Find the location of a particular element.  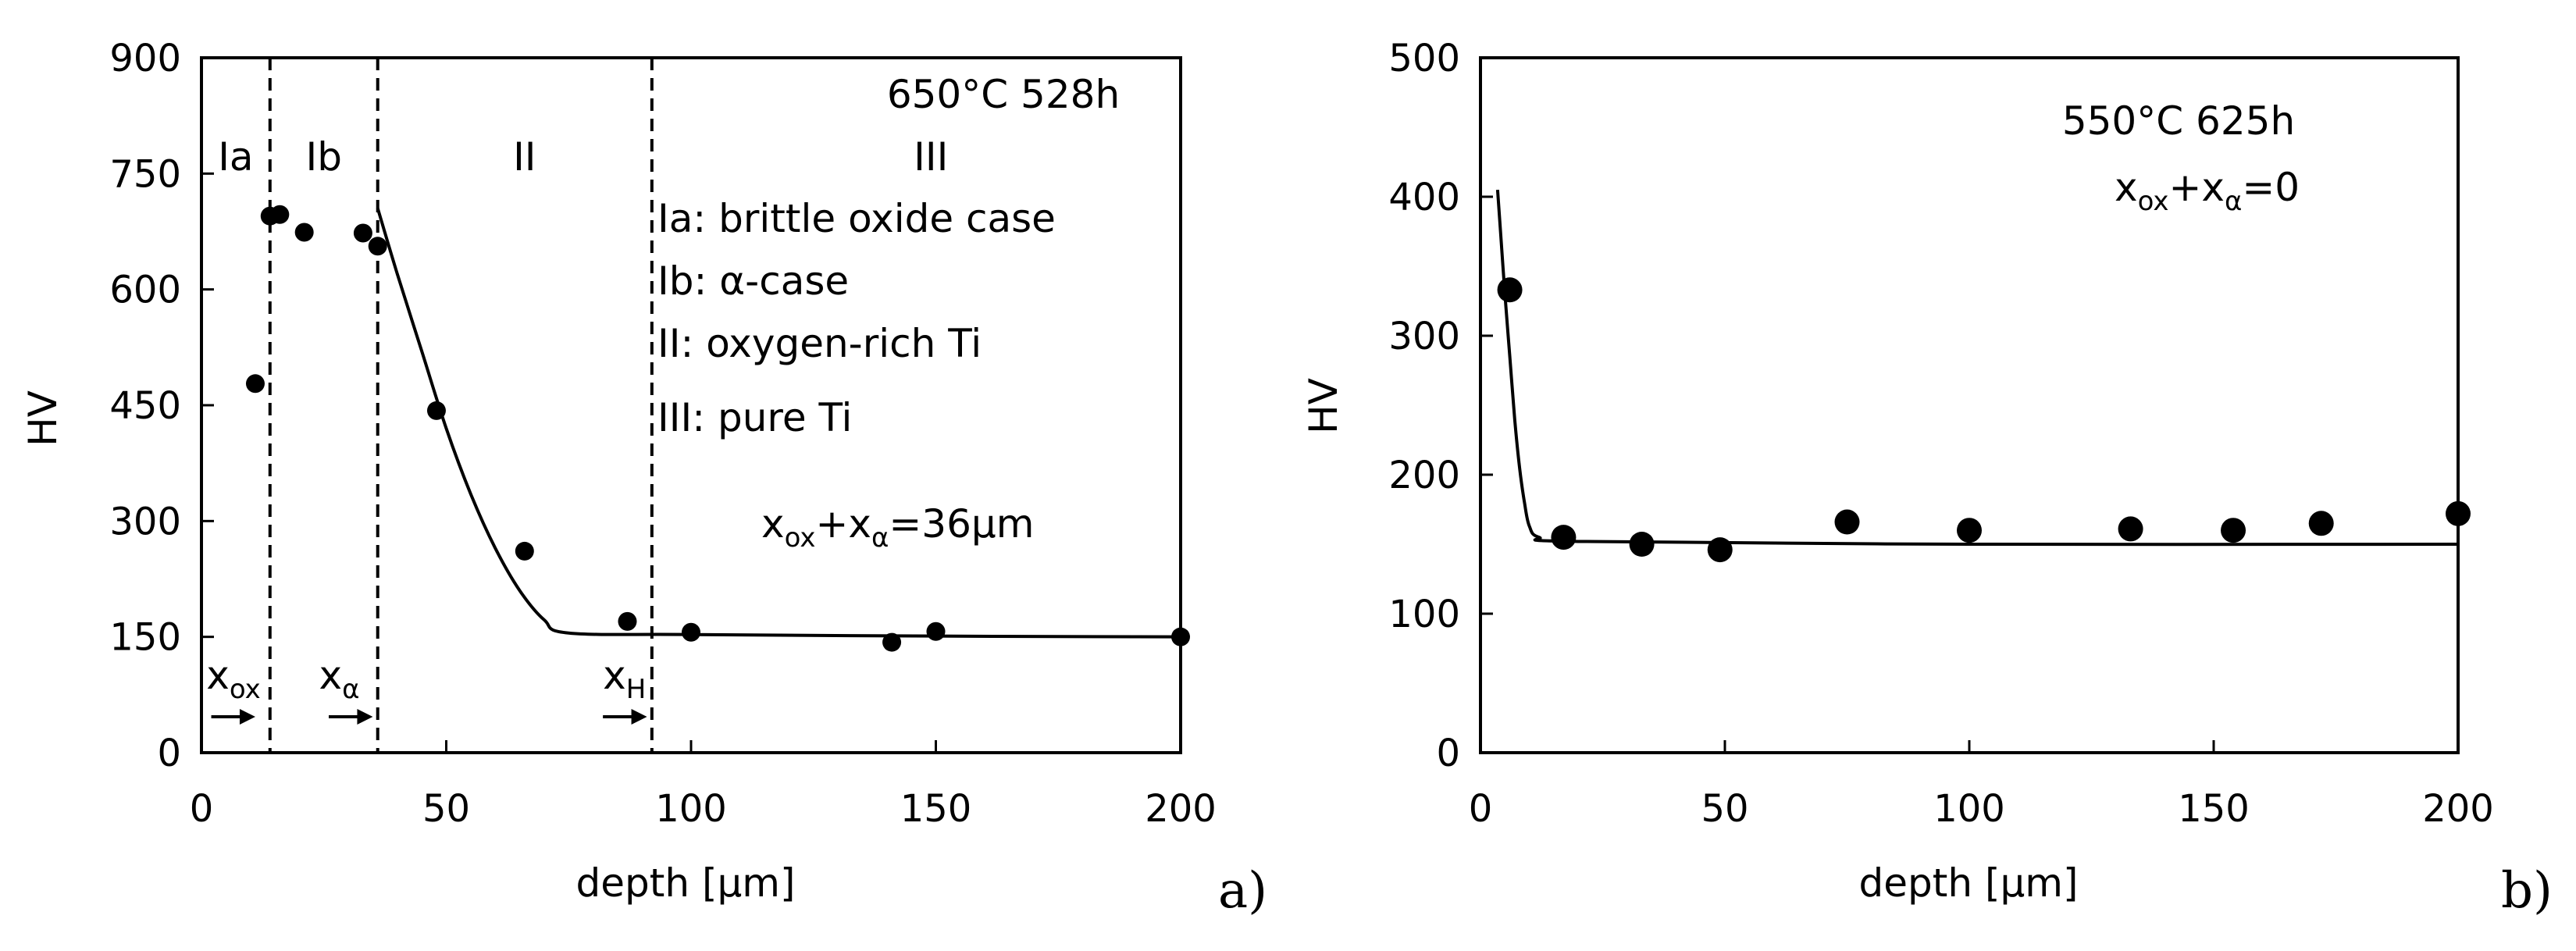

zone-label: Ib is located at coordinates (324, 157).